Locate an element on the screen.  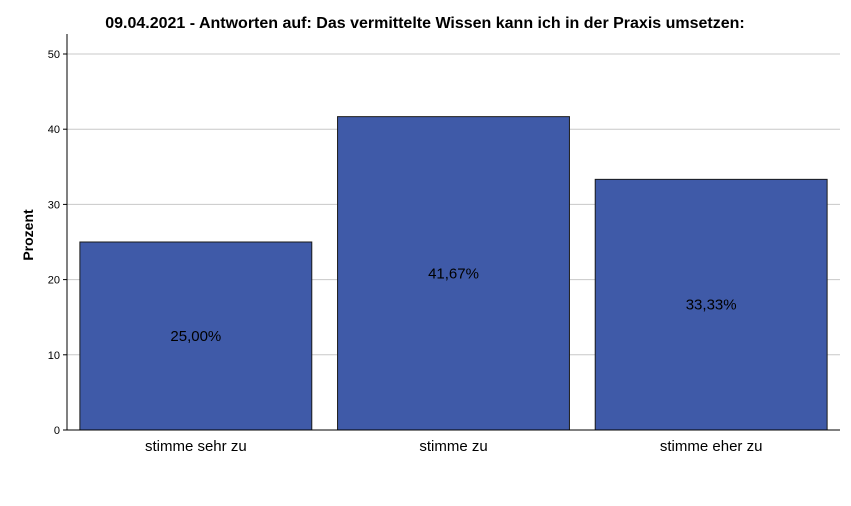
x-category-label: stimme sehr zu is located at coordinates (196, 446).